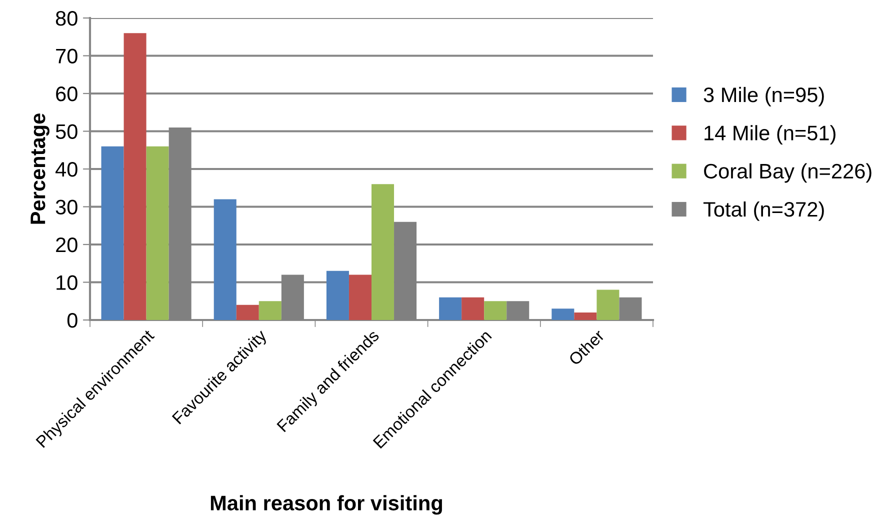  I want to click on legend-label: Coral Bay (n=226), so click(788, 173).